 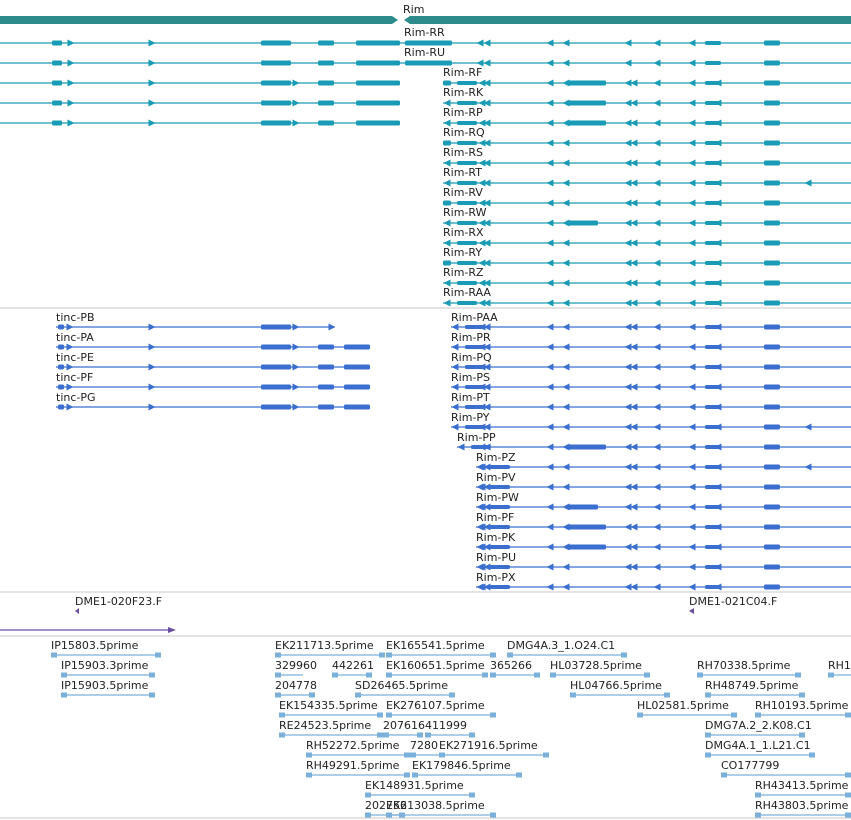 I want to click on transcript-label: Rim-RW, so click(x=465, y=212).